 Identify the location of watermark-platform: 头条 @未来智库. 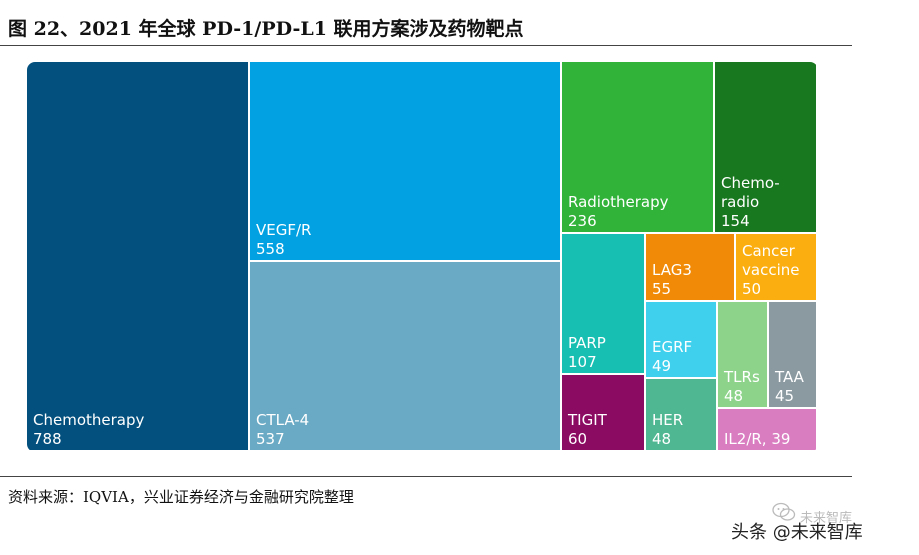
(797, 532).